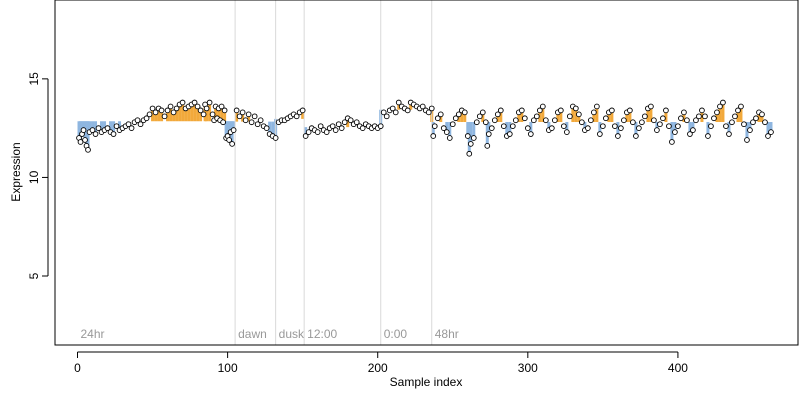  I want to click on x-axis: 0 100 200 300 400, so click(381, 363).